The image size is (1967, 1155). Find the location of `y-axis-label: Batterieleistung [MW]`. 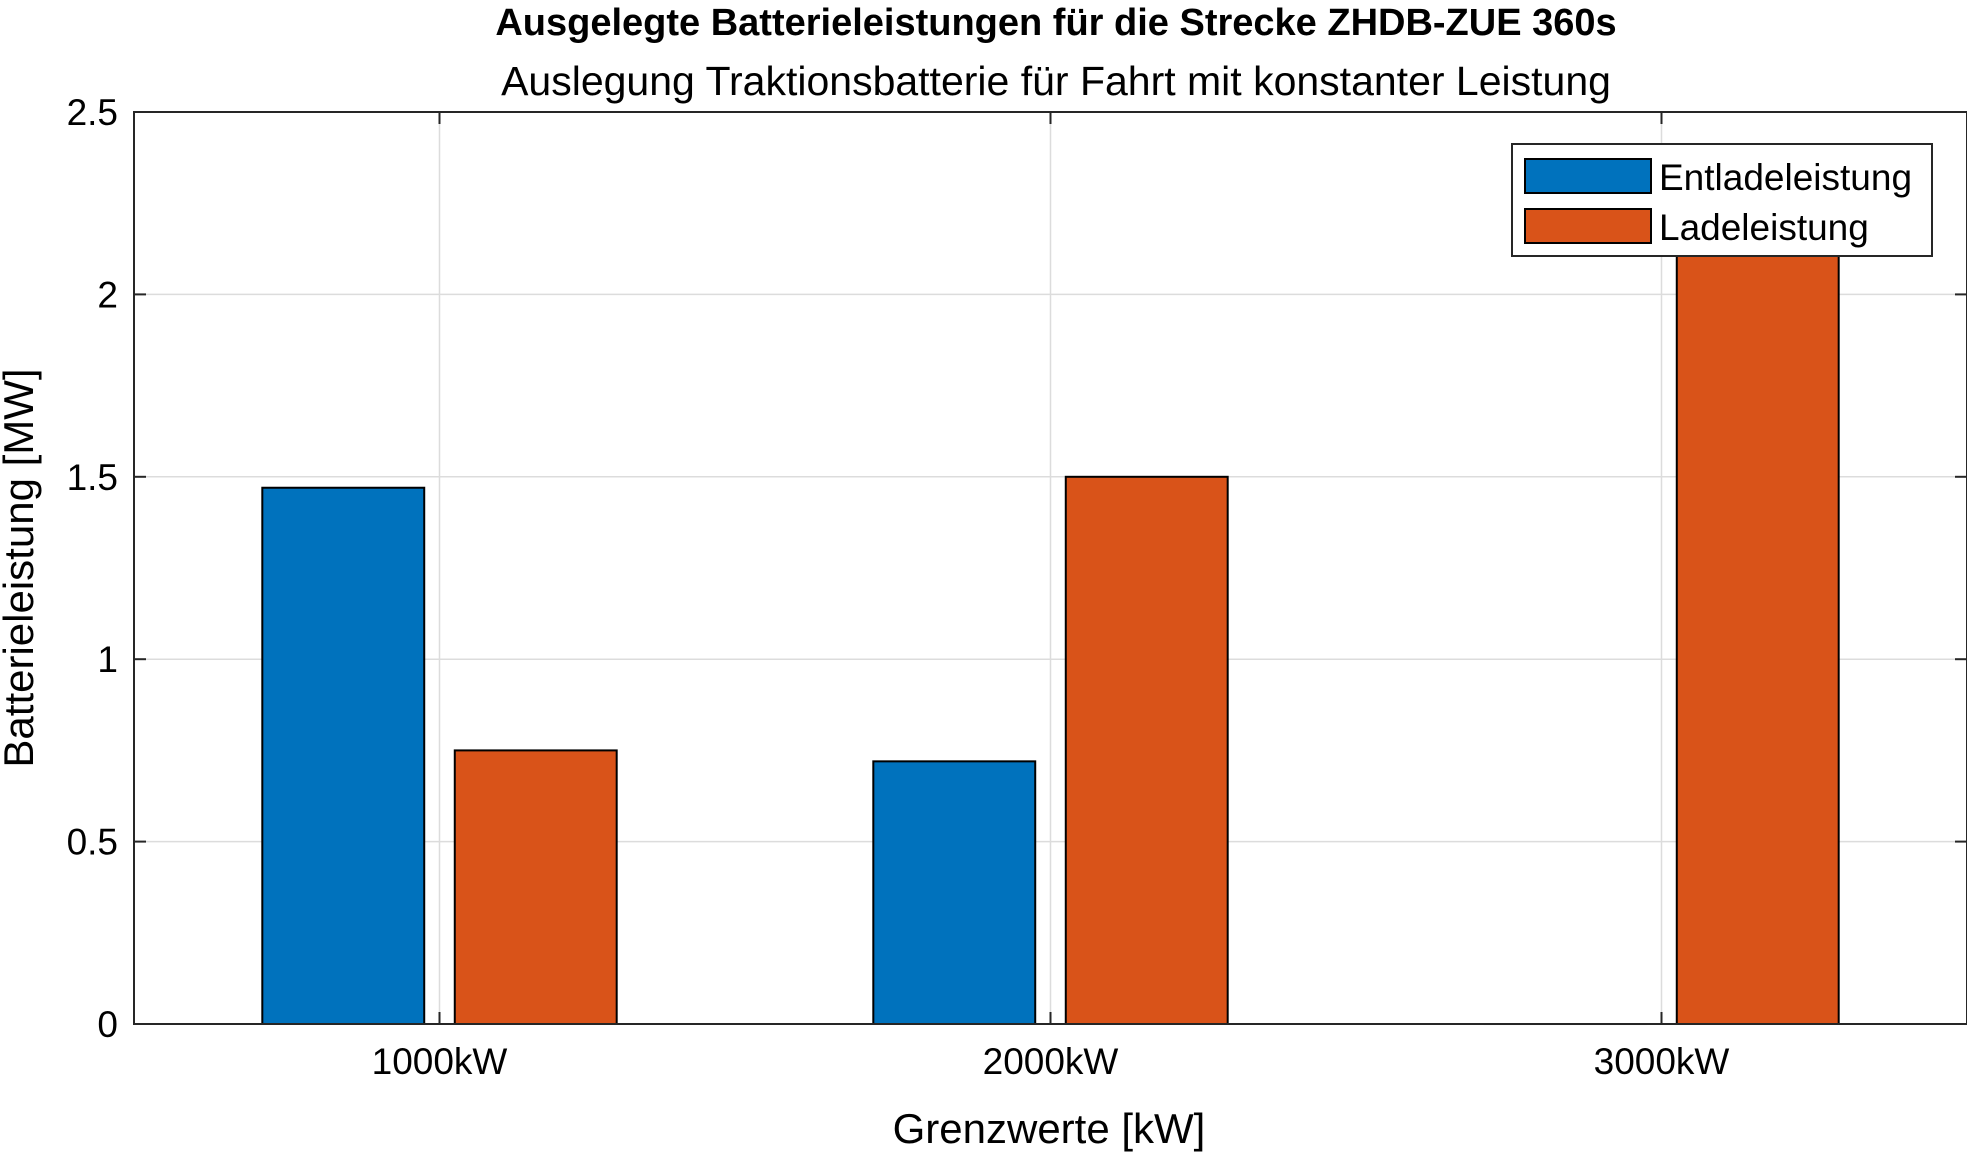

y-axis-label: Batterieleistung [MW] is located at coordinates (21, 567).